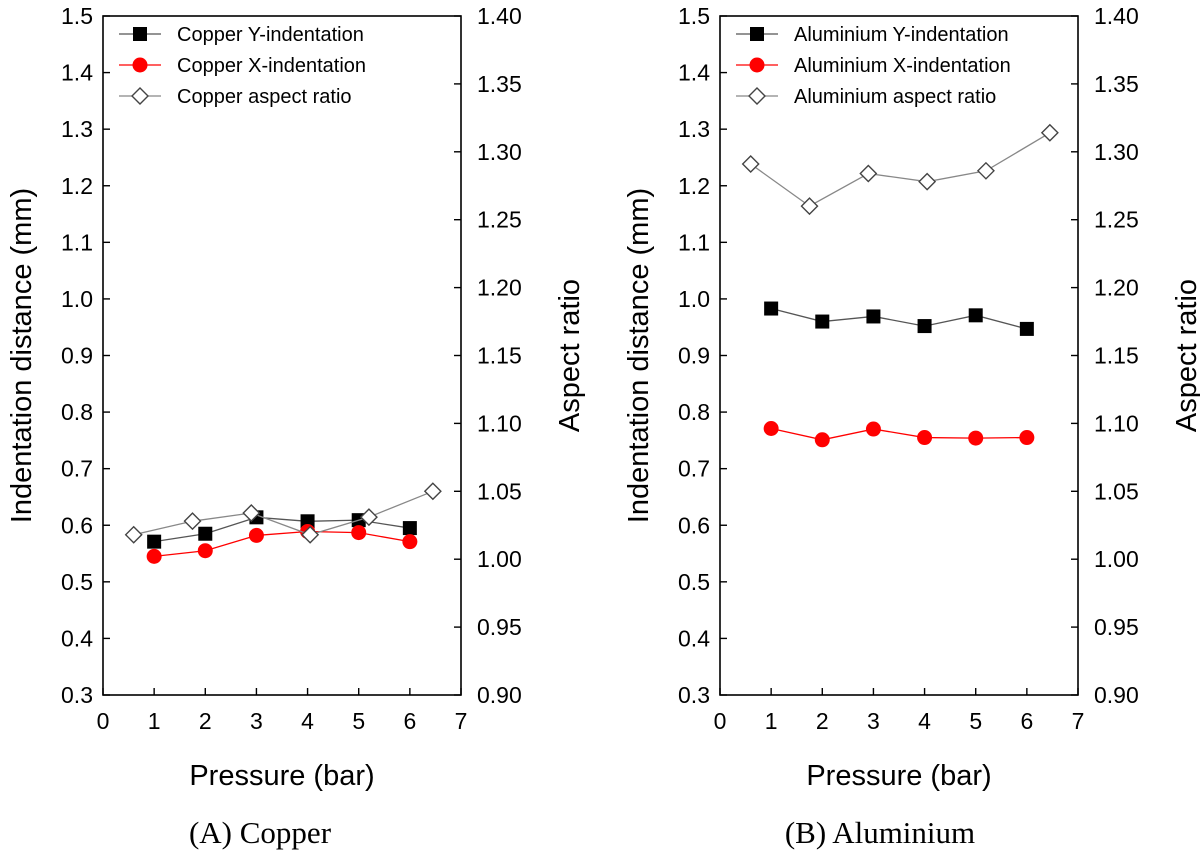 The image size is (1200, 857). Describe the element at coordinates (77, 16) in the screenshot. I see `y-left-tick-label: 1.5` at that location.